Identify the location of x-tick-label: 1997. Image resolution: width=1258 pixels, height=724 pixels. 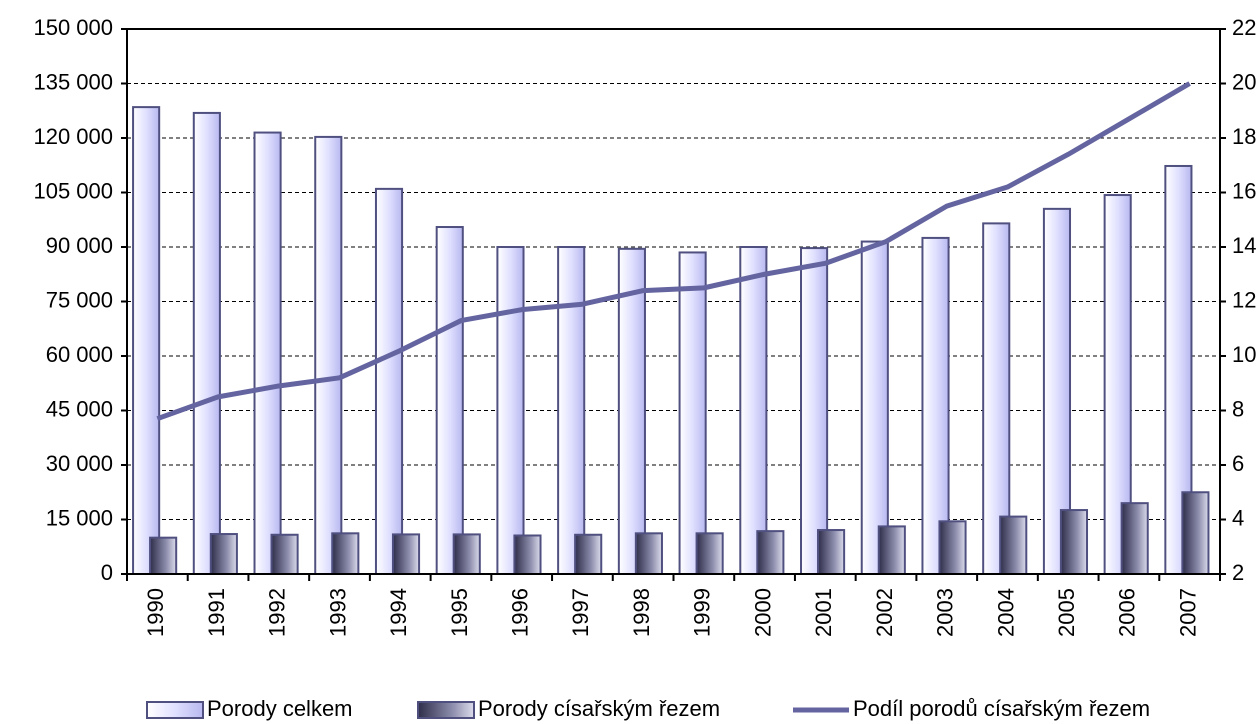
(580, 612).